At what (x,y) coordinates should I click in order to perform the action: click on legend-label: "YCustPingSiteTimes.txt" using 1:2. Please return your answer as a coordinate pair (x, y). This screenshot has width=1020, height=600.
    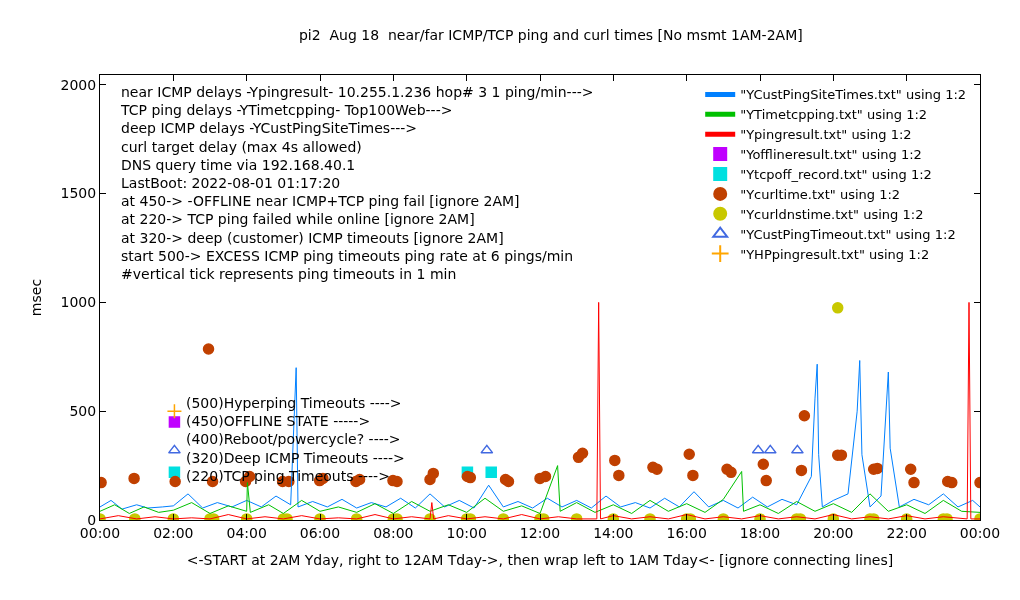
    Looking at the image, I should click on (853, 95).